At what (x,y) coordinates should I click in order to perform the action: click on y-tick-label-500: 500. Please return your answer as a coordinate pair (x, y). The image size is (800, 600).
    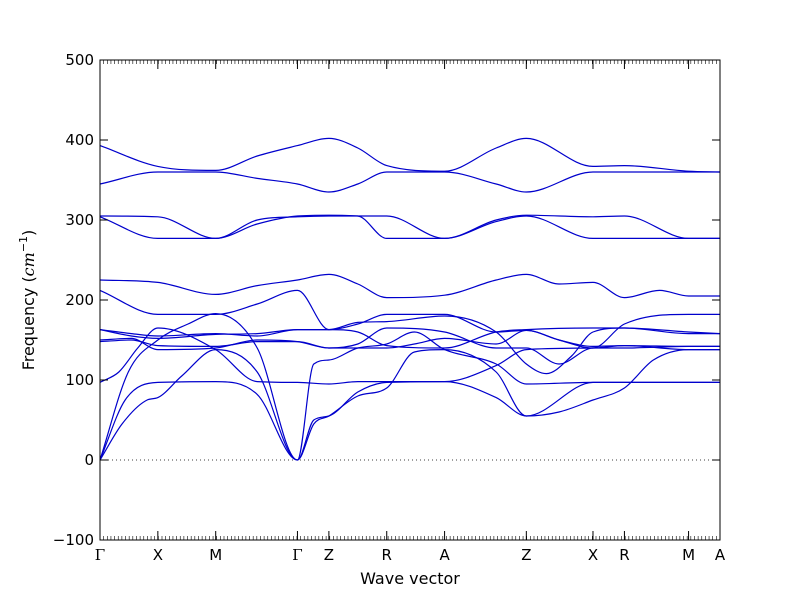
    Looking at the image, I should click on (79, 60).